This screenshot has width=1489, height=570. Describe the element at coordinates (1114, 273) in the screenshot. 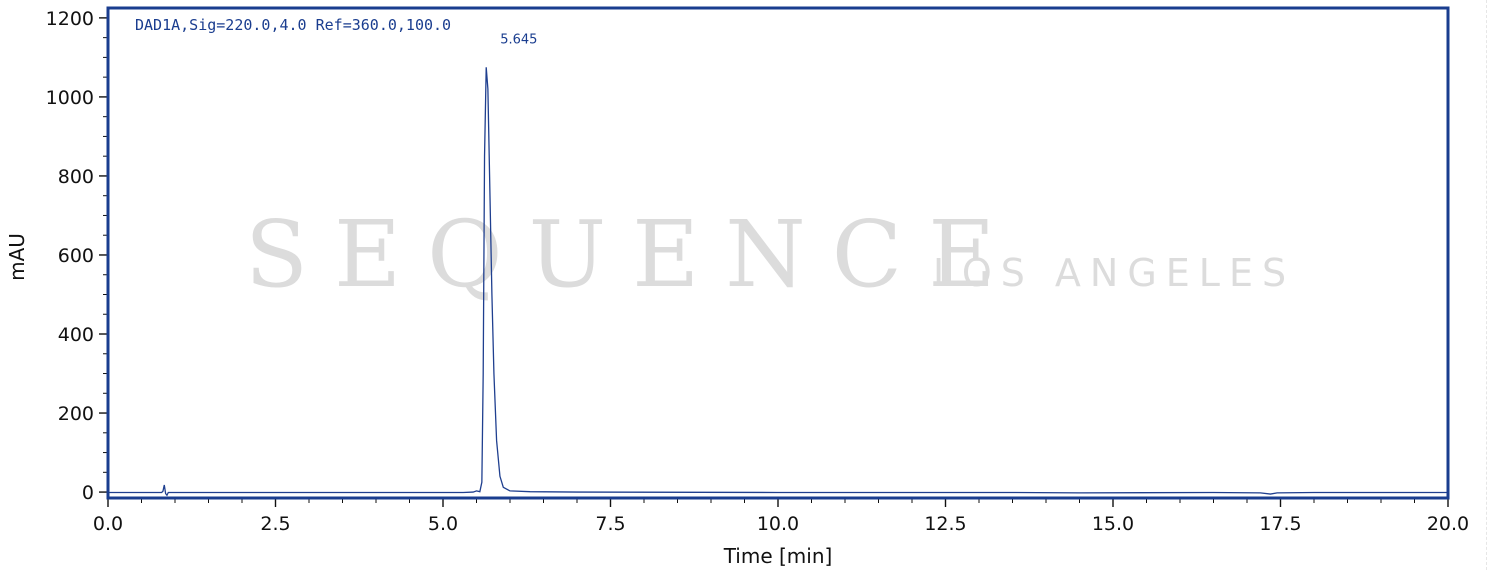

I see `watermark-sub: LOS ANGELES` at that location.